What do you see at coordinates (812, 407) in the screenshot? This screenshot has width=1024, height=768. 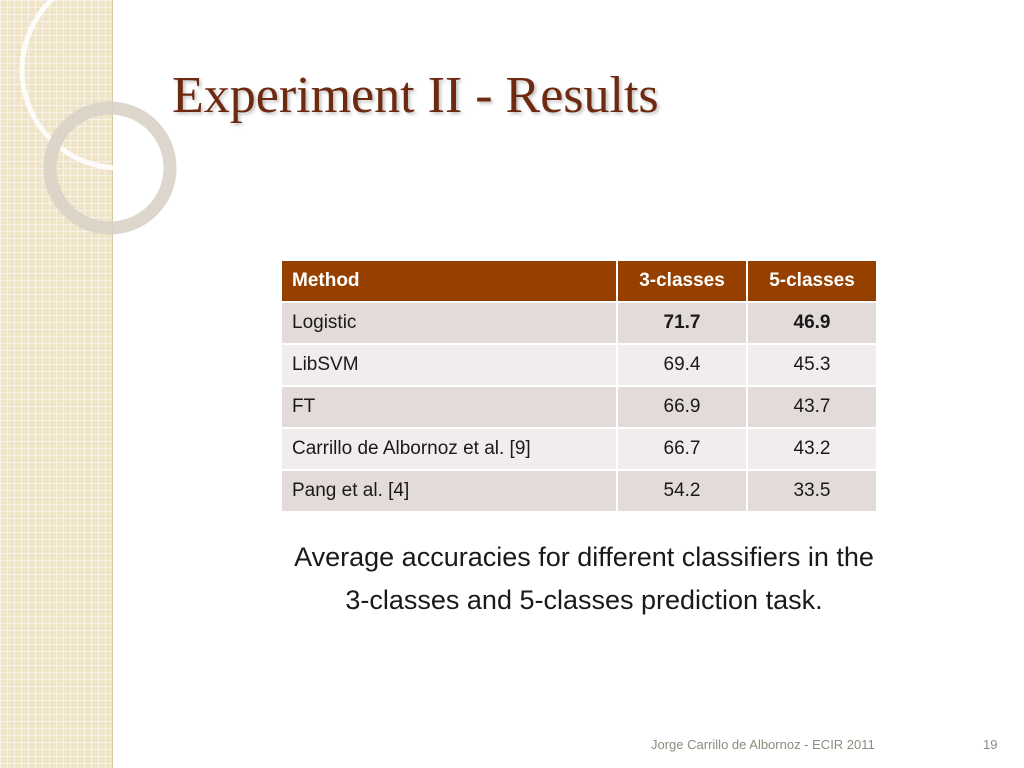 I see `five-class-cell: 43.7` at bounding box center [812, 407].